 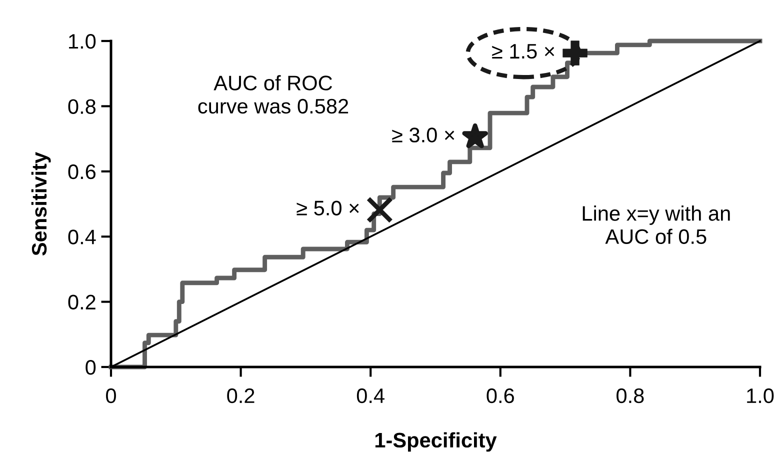 What do you see at coordinates (760, 396) in the screenshot?
I see `x-tick-label: 1.0` at bounding box center [760, 396].